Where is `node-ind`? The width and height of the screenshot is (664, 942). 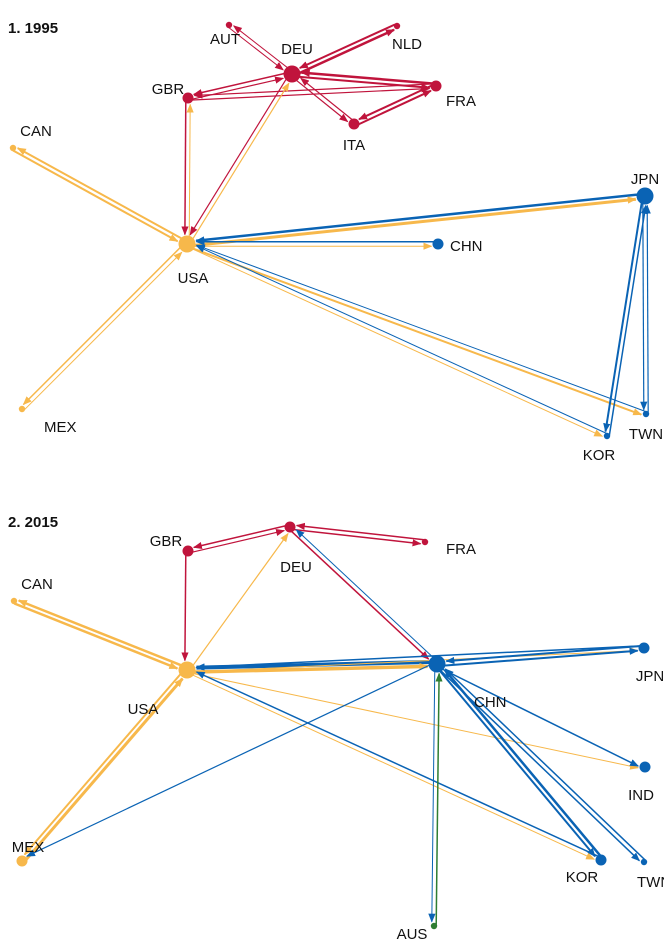 node-ind is located at coordinates (645, 767).